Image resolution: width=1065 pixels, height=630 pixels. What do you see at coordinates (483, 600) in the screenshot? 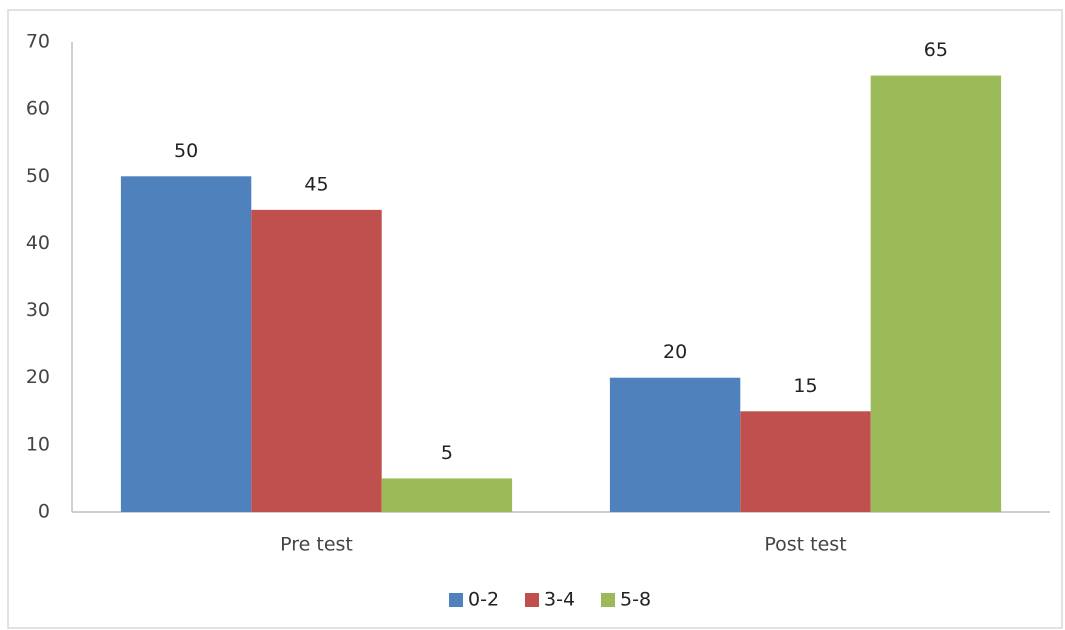
I see `legend-label: 0-2` at bounding box center [483, 600].